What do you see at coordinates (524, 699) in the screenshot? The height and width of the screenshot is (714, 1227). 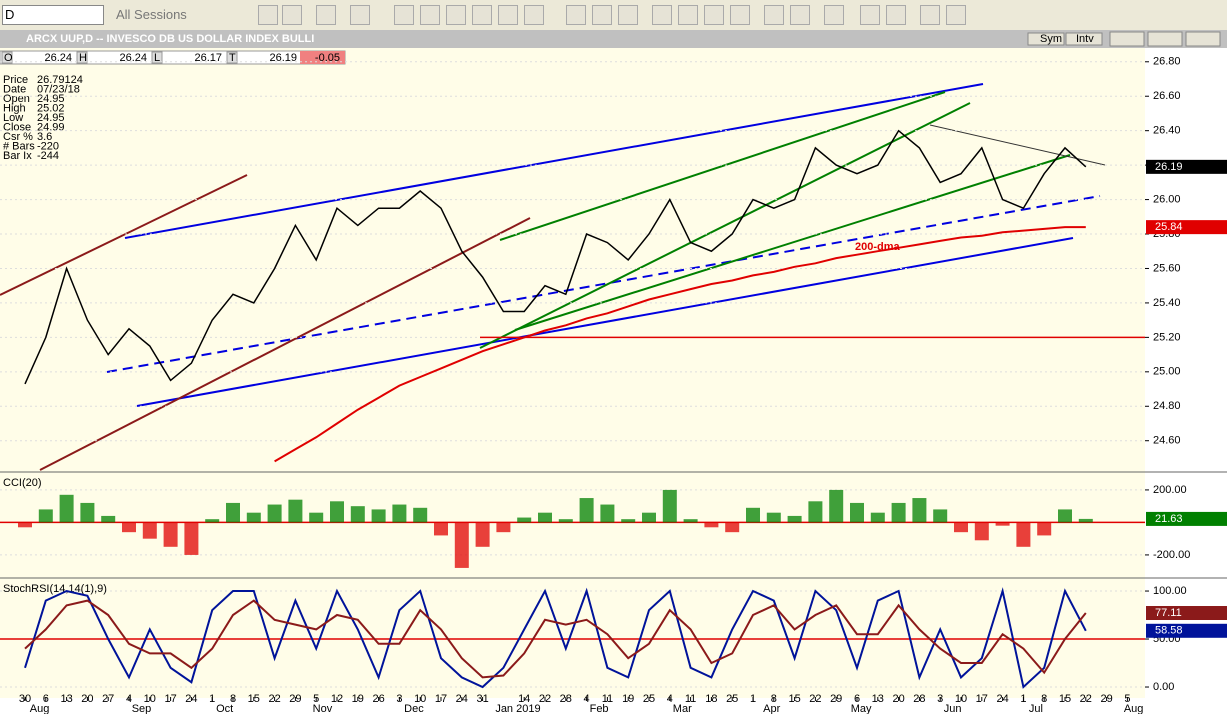 I see `x-tick-label: 14` at bounding box center [524, 699].